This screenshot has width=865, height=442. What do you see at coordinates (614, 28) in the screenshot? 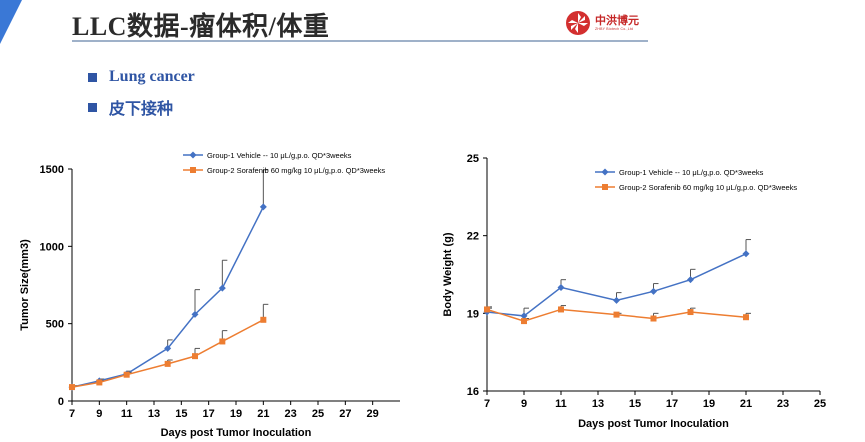
I see `logo-subtitle: ZHBY Biotech Co.,Ltd` at bounding box center [614, 28].